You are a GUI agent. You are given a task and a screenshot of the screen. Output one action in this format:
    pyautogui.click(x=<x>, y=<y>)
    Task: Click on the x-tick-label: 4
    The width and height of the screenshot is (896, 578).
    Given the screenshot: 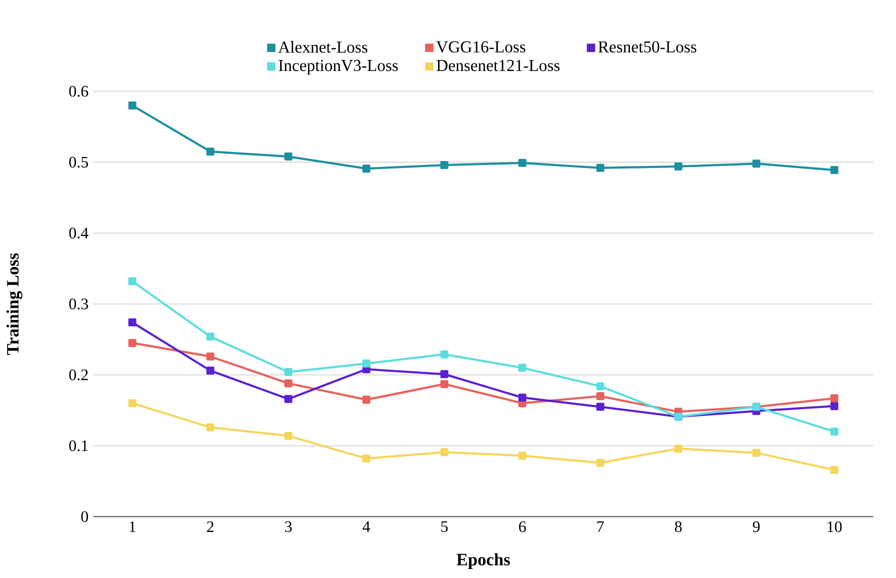 What is the action you would take?
    pyautogui.click(x=366, y=526)
    